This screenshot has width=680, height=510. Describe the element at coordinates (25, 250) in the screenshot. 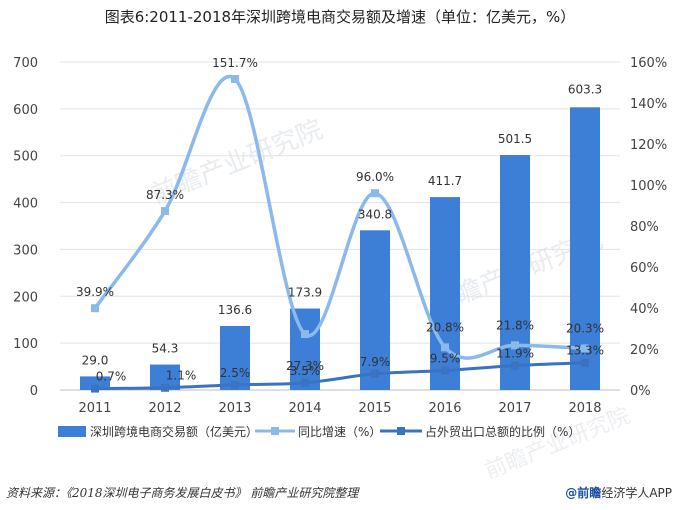

I see `y-tick-left: 300` at that location.